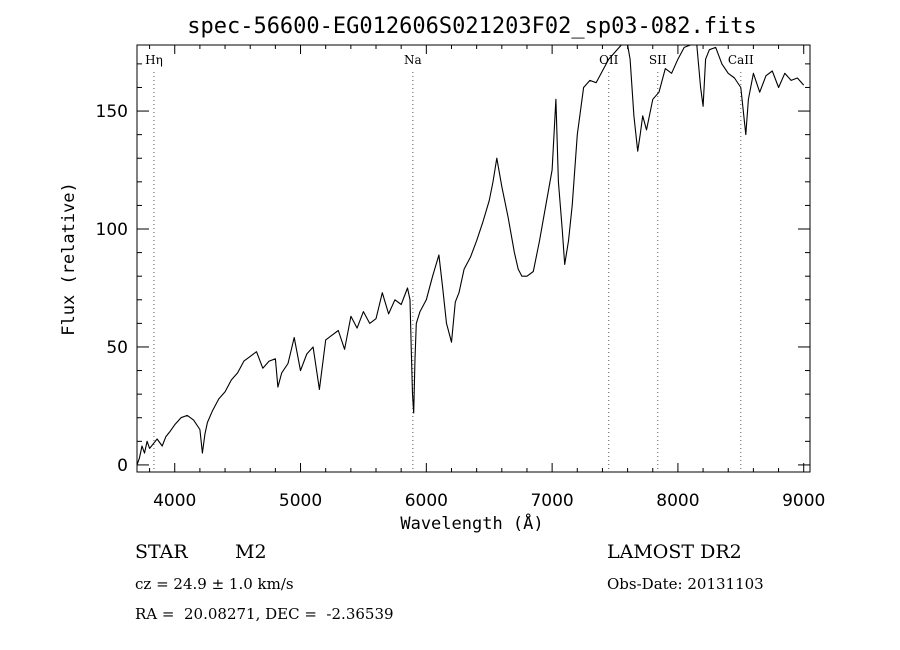 The width and height of the screenshot is (900, 650). Describe the element at coordinates (264, 614) in the screenshot. I see `coordinates-text: RA = 20.08271, DEC = -2.36539` at that location.